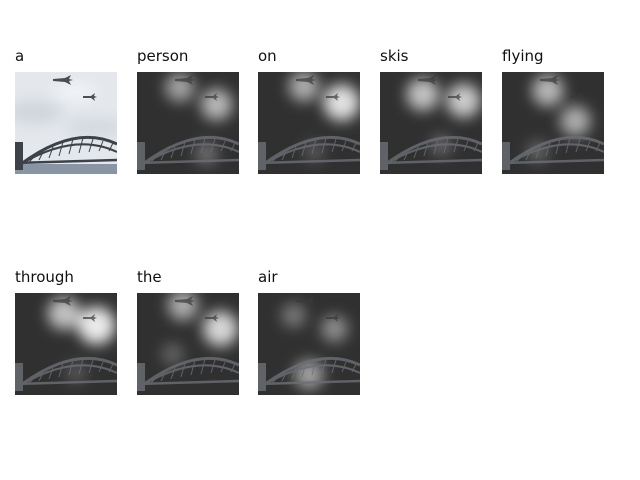  Describe the element at coordinates (66, 169) in the screenshot. I see `water` at that location.